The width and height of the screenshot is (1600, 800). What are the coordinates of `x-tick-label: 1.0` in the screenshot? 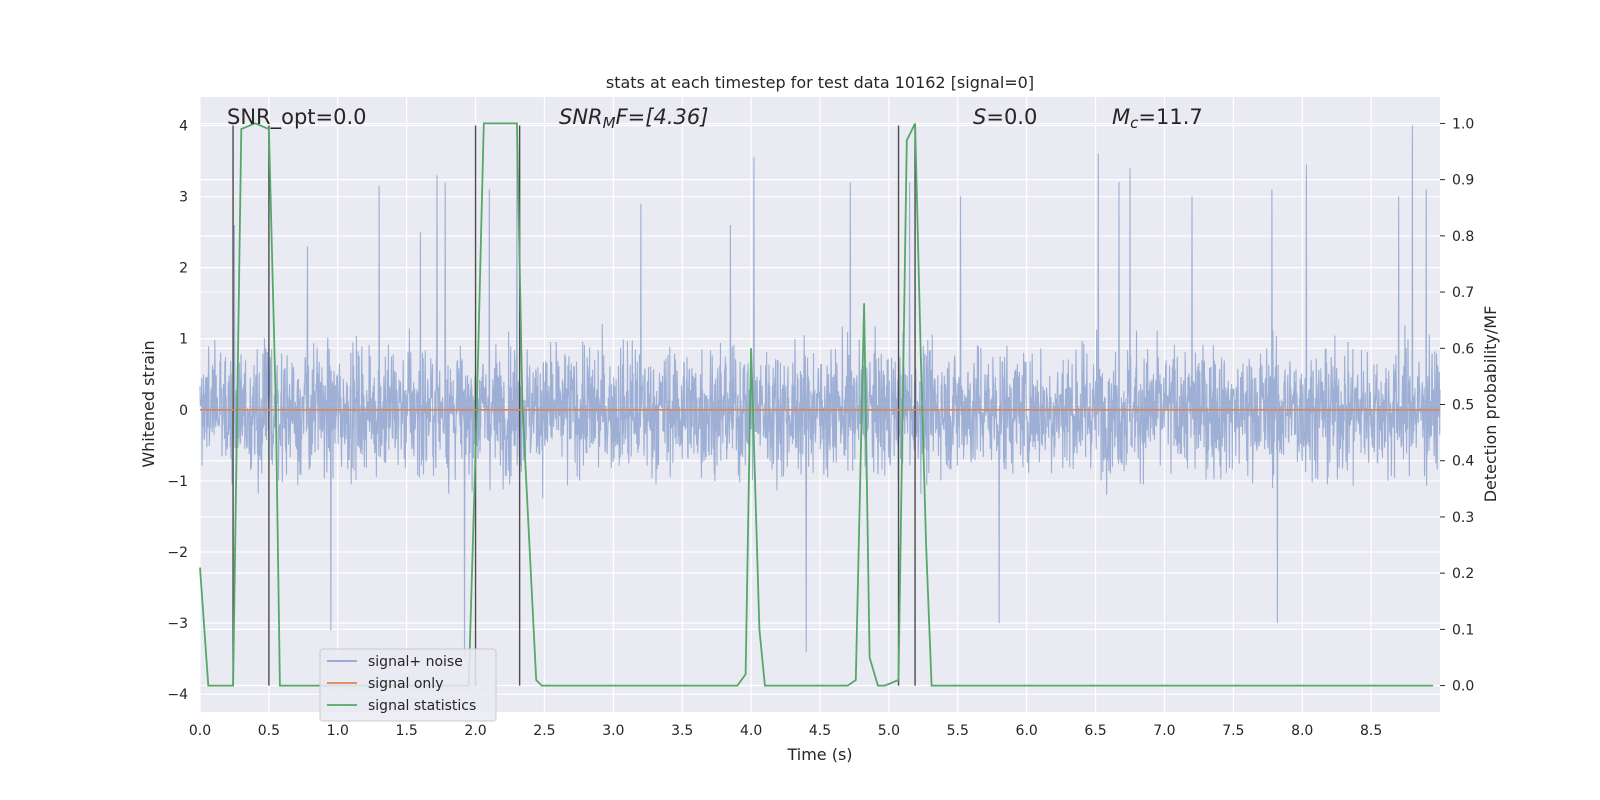 It's located at (338, 731).